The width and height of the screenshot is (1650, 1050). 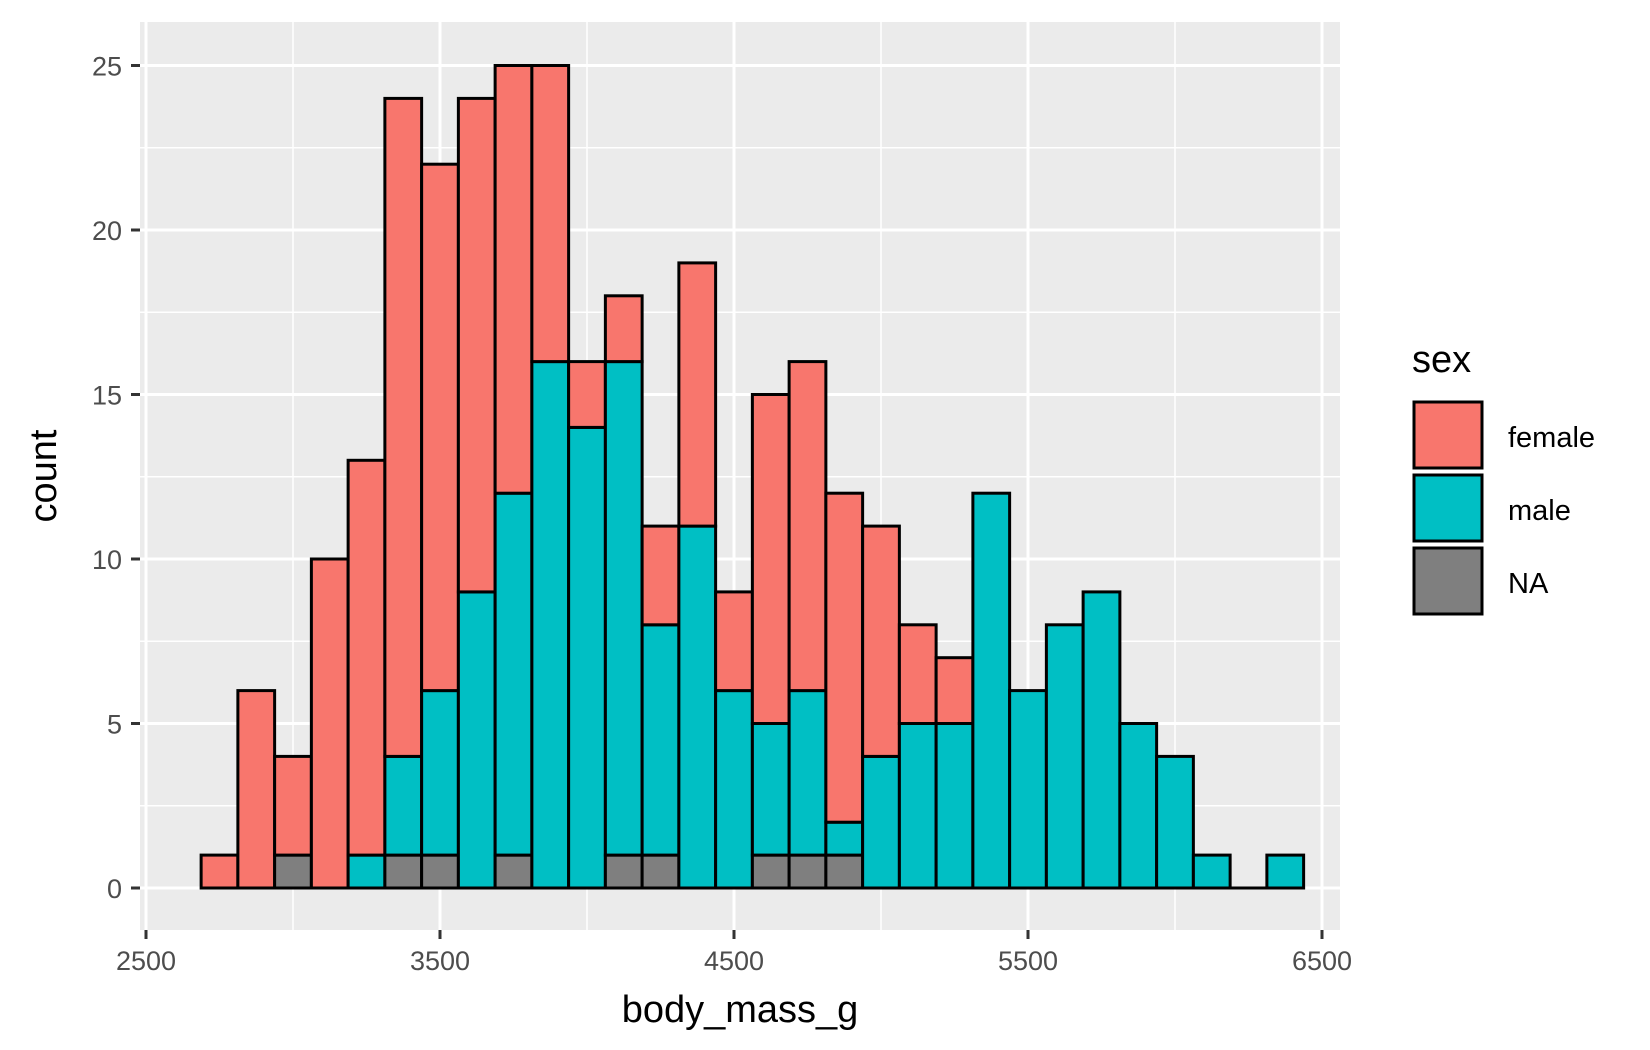 I want to click on legend-key-male, so click(x=1448, y=508).